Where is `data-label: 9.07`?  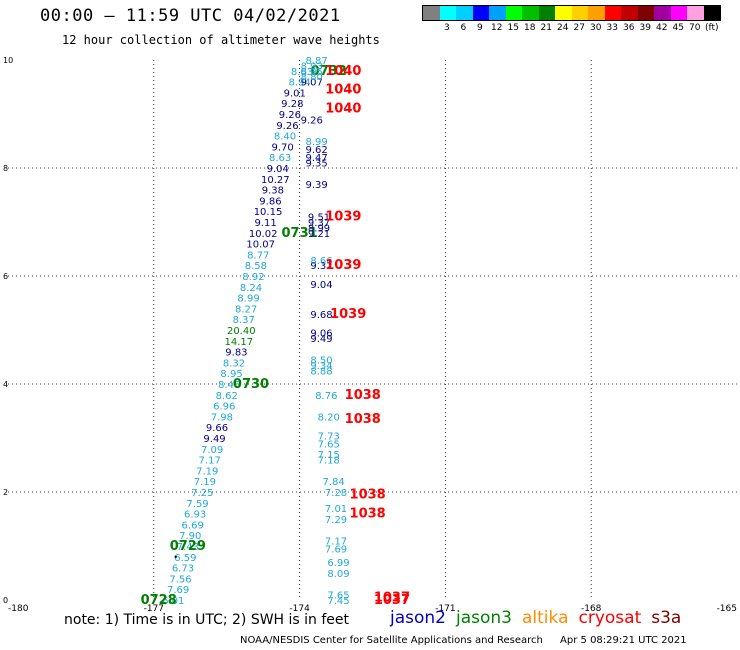
data-label: 9.07 is located at coordinates (312, 83).